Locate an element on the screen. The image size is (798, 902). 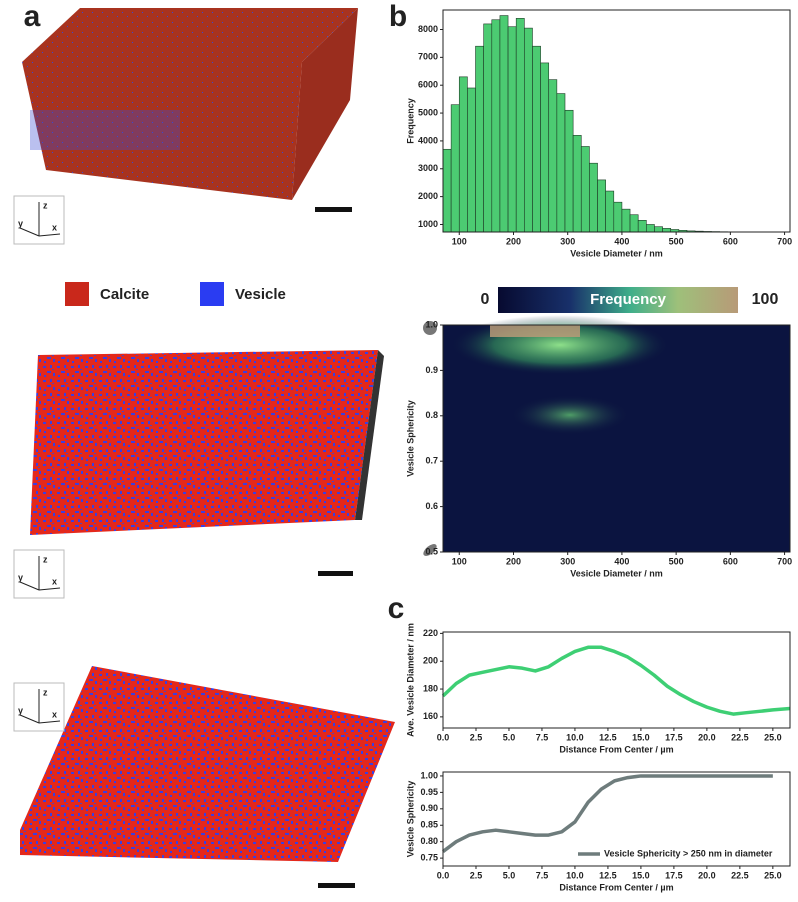
x-tick-label: 17.5 is located at coordinates (674, 737).